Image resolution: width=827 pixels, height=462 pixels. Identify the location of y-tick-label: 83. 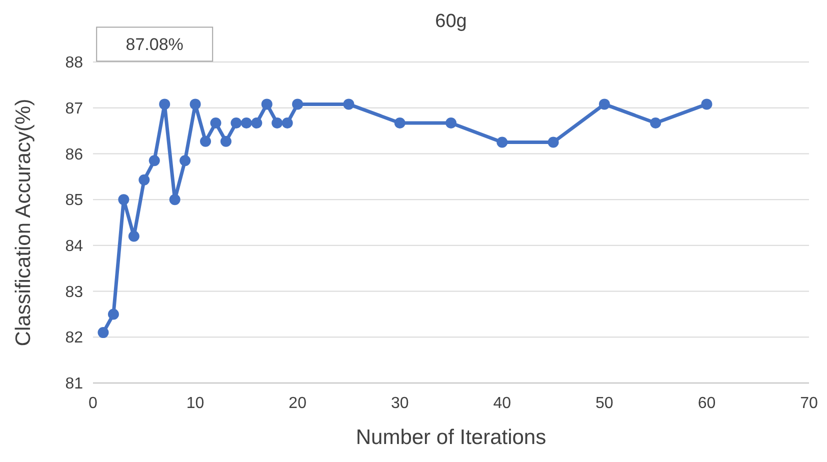
(74, 292).